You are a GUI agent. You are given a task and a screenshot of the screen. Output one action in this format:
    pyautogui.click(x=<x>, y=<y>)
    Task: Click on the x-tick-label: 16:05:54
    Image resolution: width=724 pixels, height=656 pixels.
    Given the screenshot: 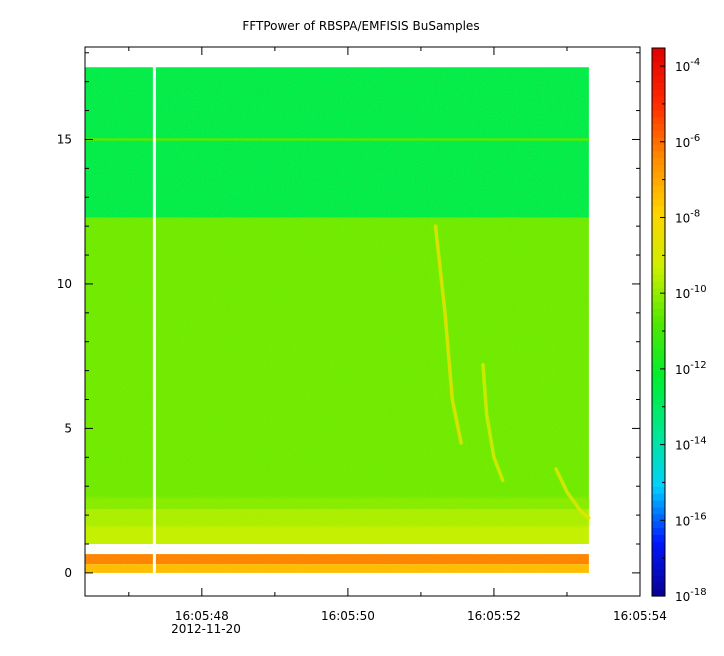 What is the action you would take?
    pyautogui.click(x=640, y=616)
    